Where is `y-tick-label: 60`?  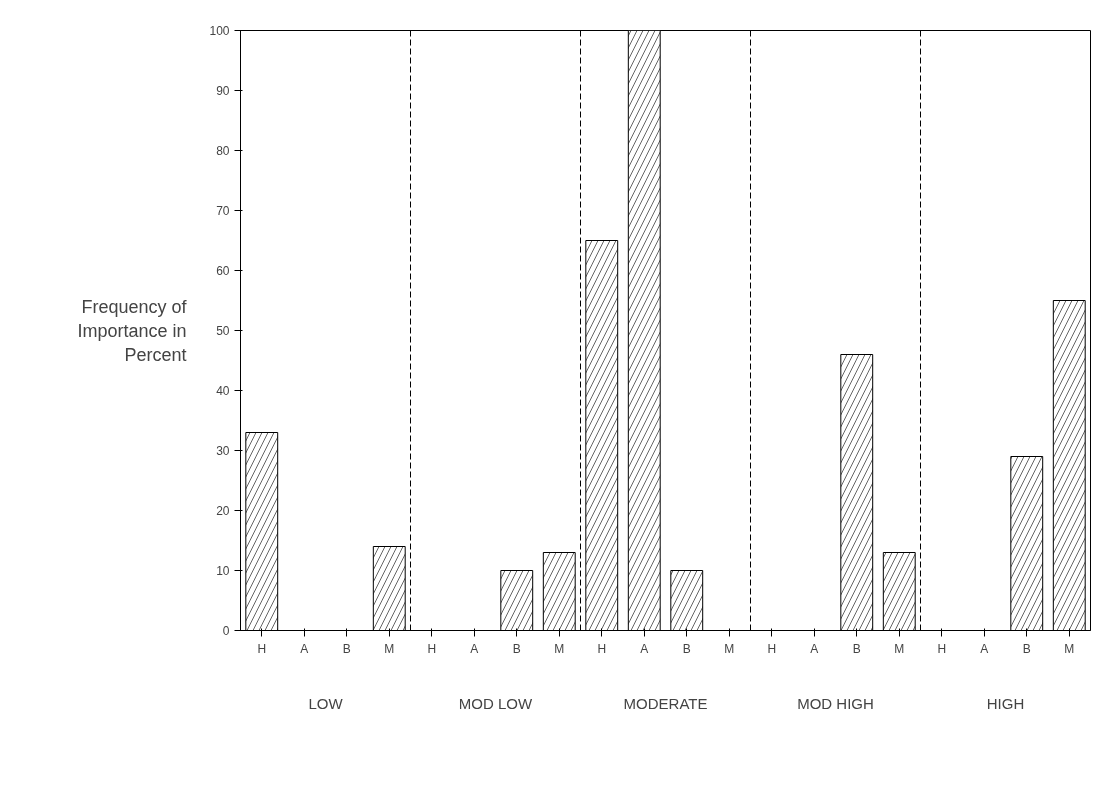 y-tick-label: 60 is located at coordinates (223, 271).